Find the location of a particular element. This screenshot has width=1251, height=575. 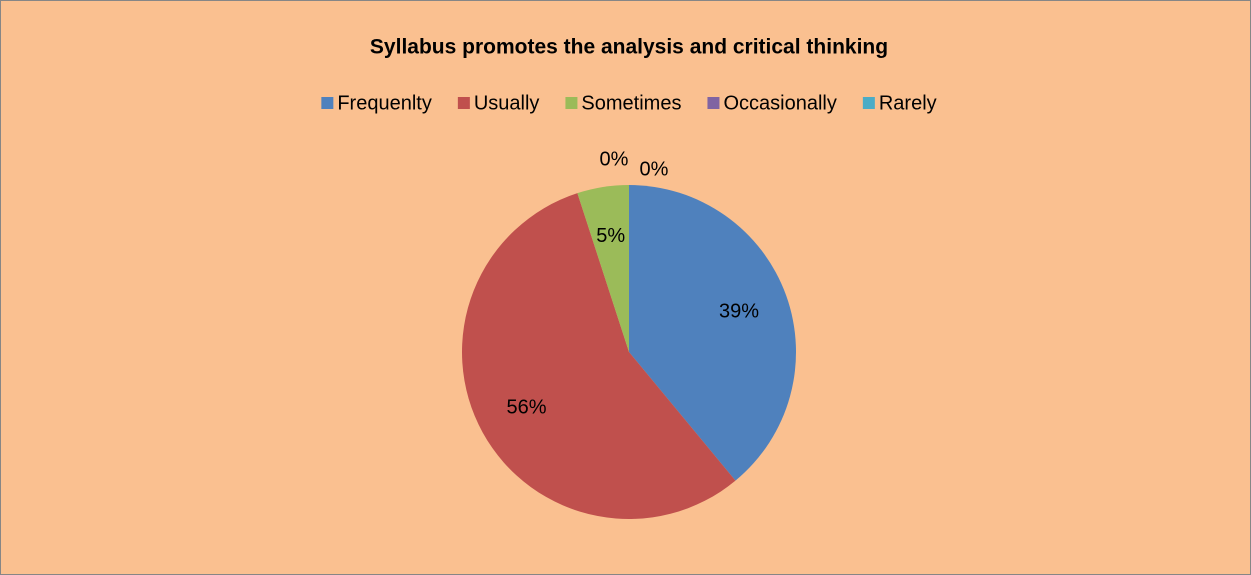

legend-label: Sometimes is located at coordinates (631, 103).